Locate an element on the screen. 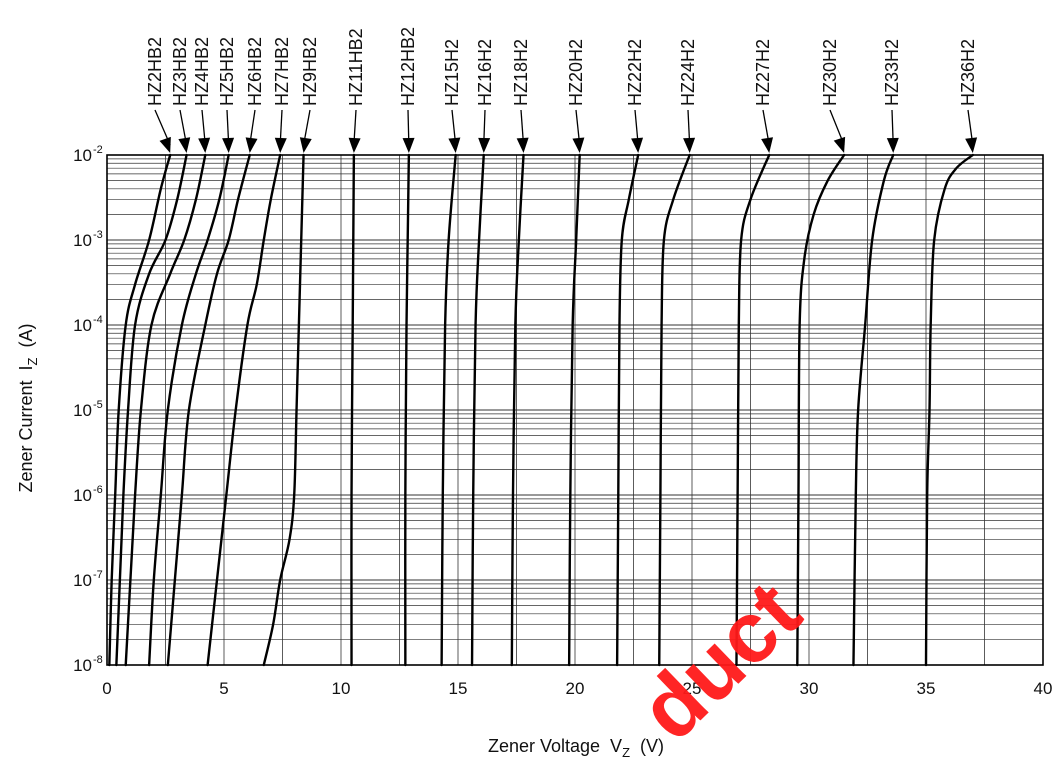 The image size is (1063, 760). series-label-hz12hb2: HZ12HB2 is located at coordinates (408, 66).